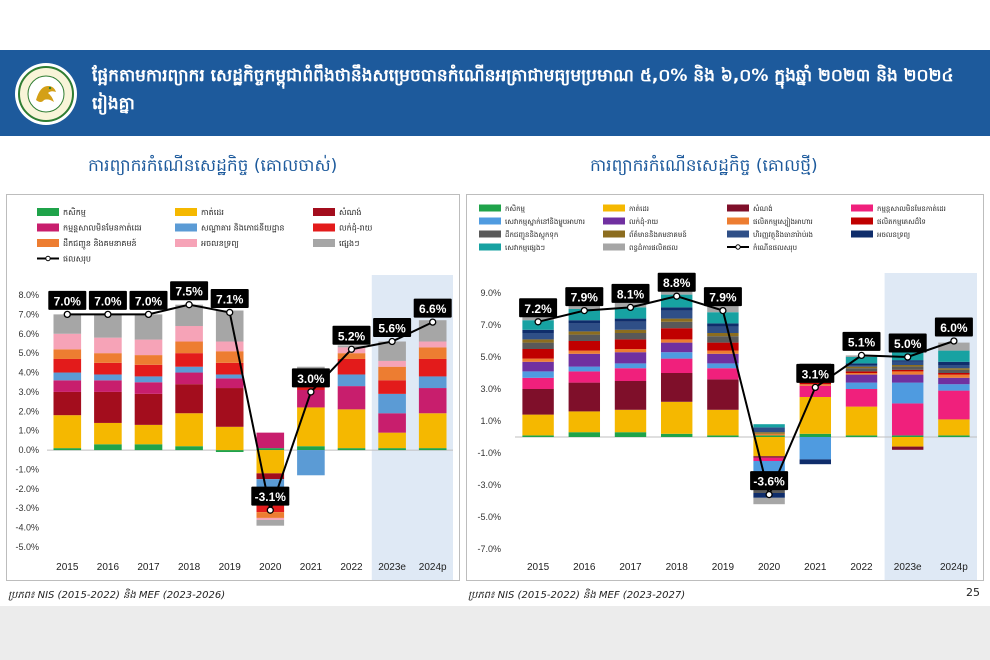 This screenshot has height=660, width=990. Describe the element at coordinates (28, 373) in the screenshot. I see `y-tick-label: 4.0%` at that location.